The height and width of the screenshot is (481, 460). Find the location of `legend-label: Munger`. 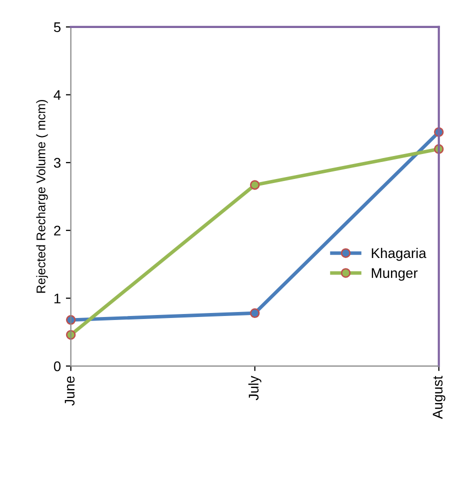

legend-label: Munger is located at coordinates (395, 274).